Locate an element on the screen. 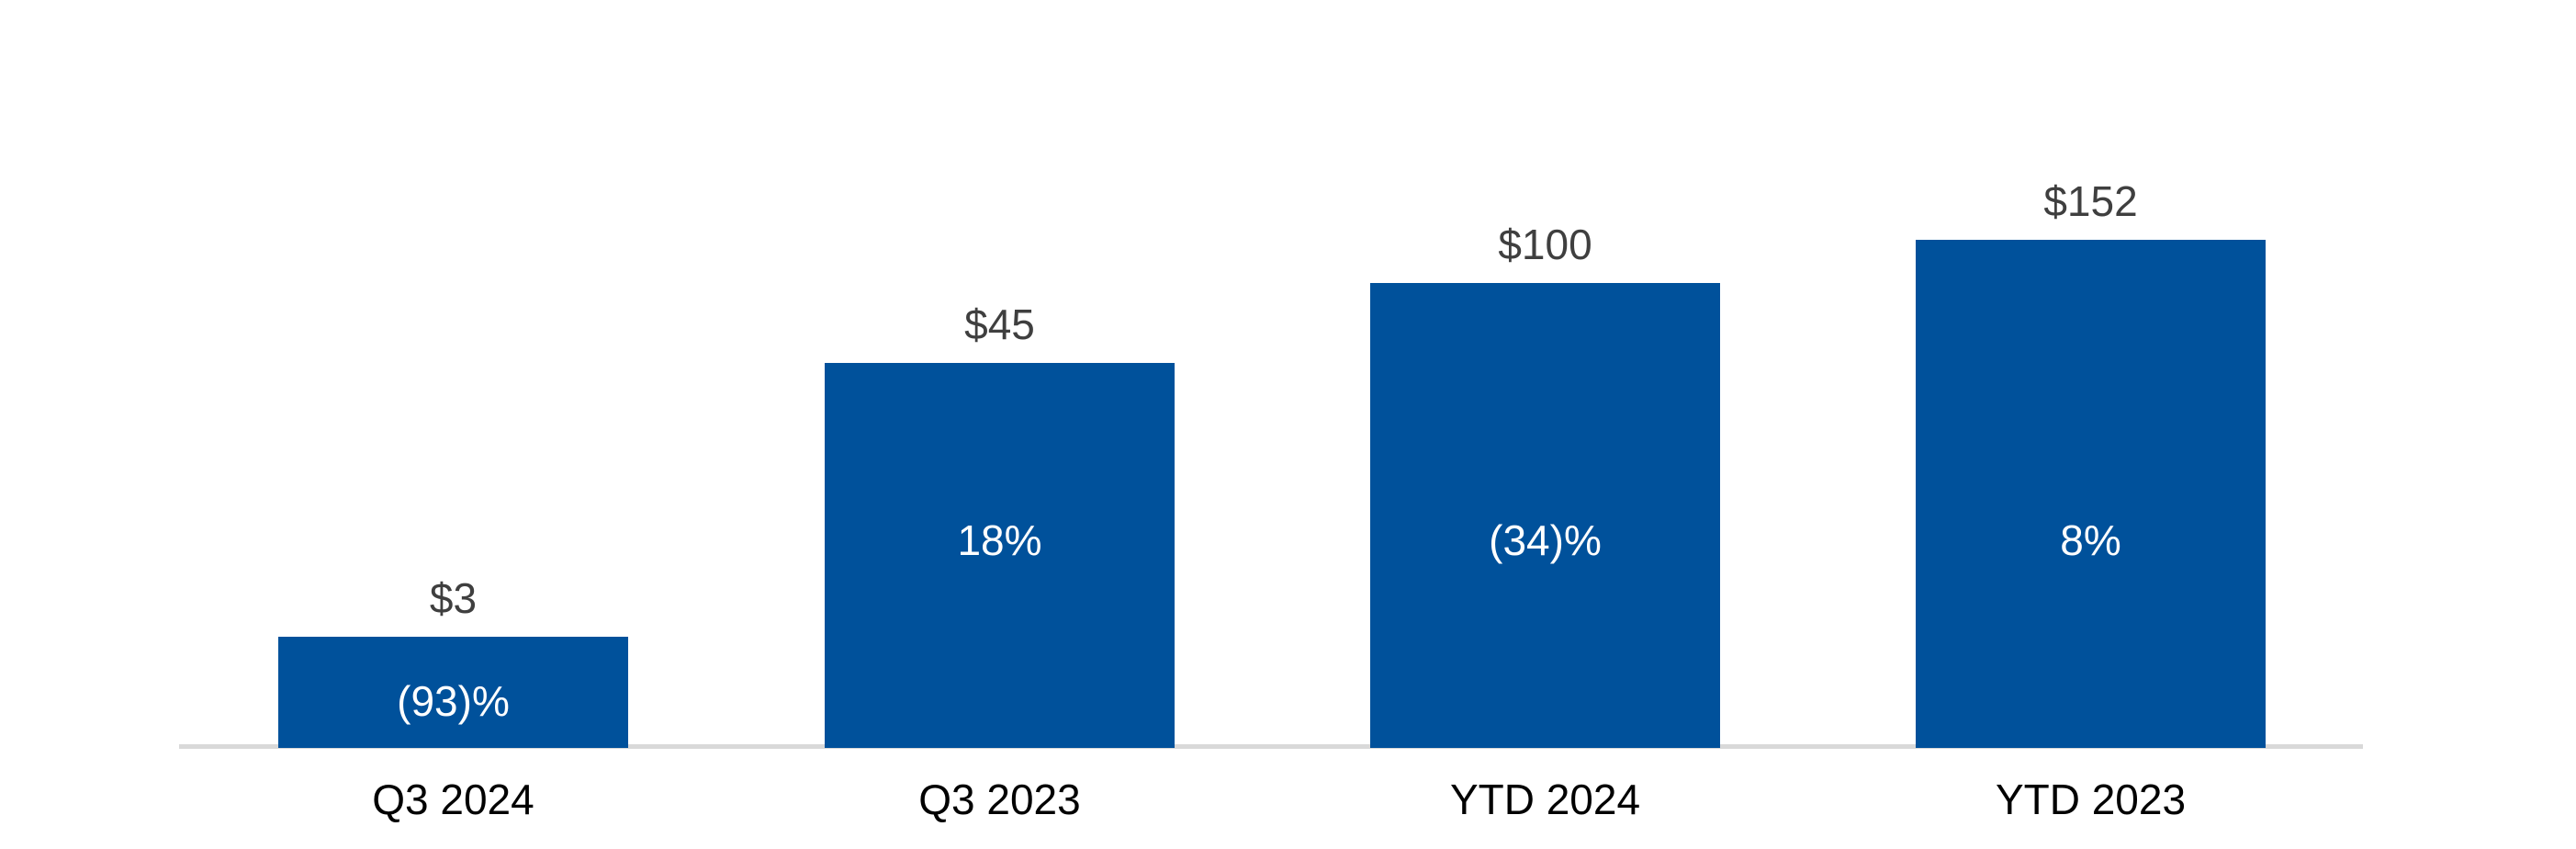  pct-change-label-q3-2023: 18% is located at coordinates (999, 540).